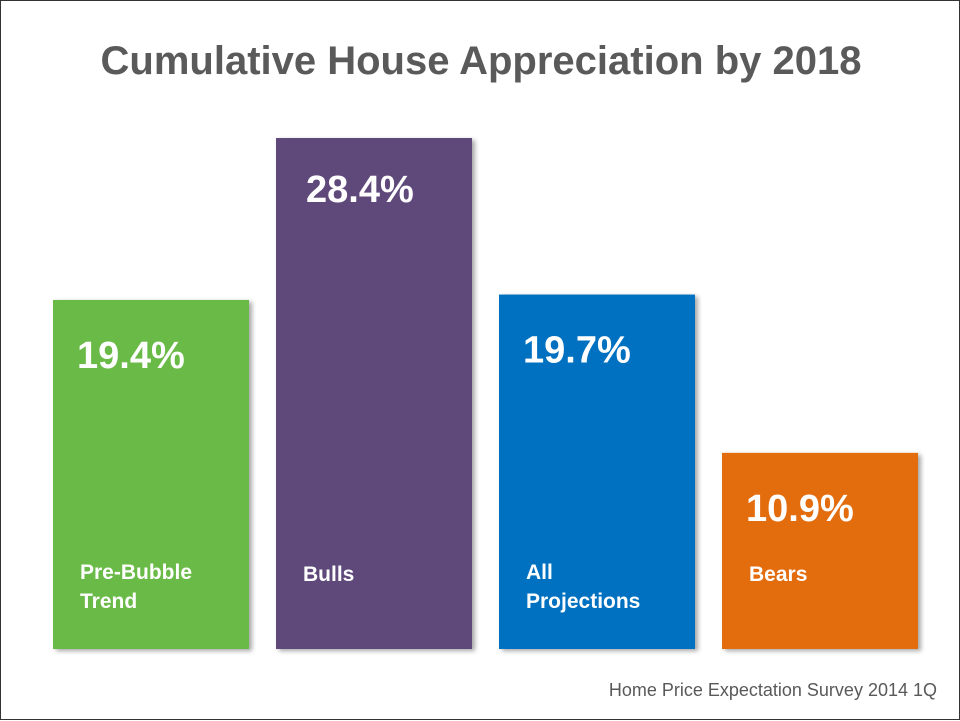  Describe the element at coordinates (131, 356) in the screenshot. I see `value-label-pre-bubble-trend: 19.4%` at that location.